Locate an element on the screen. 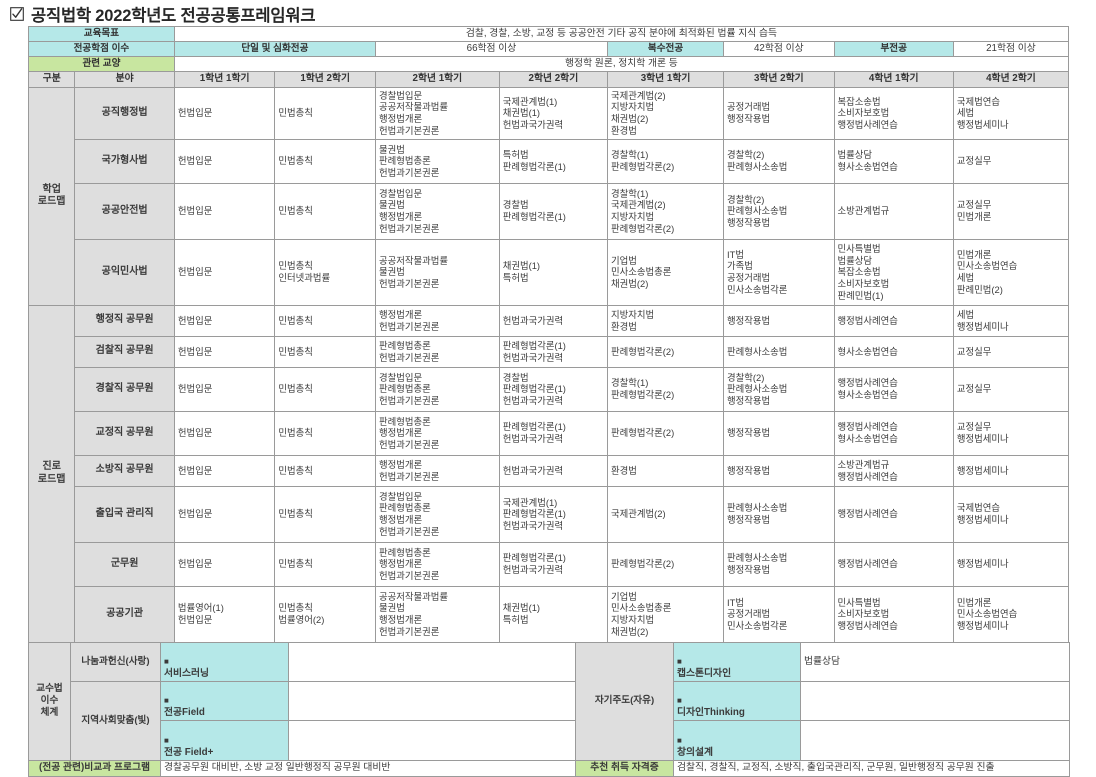 The height and width of the screenshot is (777, 1096). teaching-item-label: 디자인Thinking is located at coordinates (711, 713).